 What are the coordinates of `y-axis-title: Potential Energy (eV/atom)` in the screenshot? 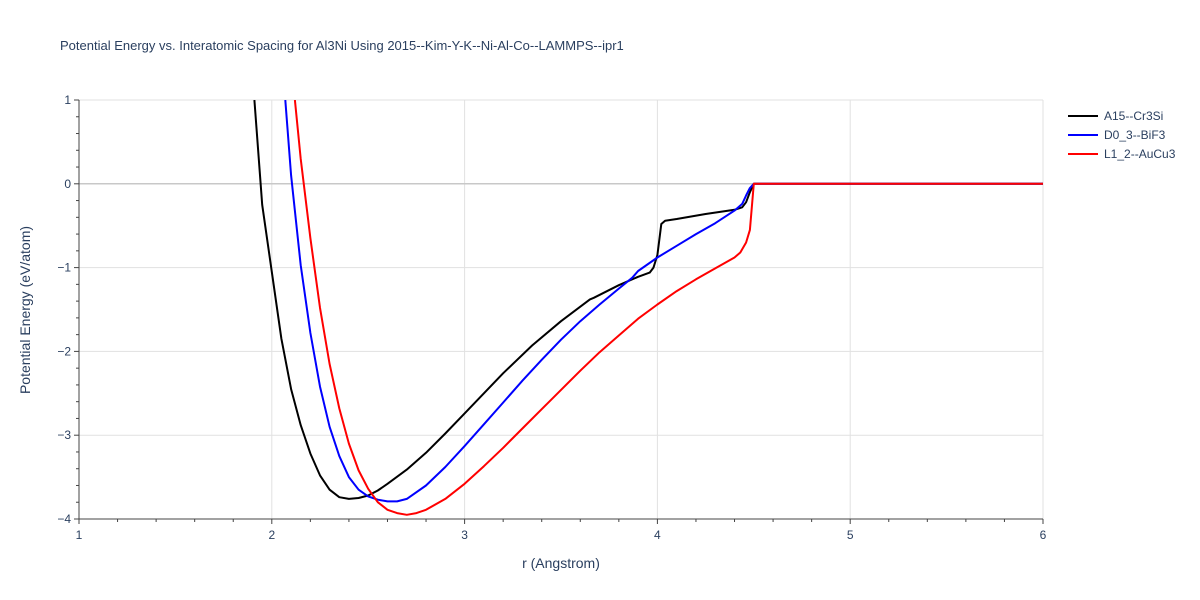 It's located at (25, 310).